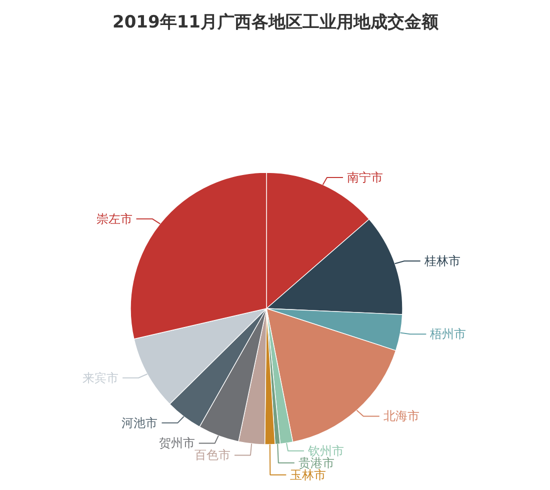 This screenshot has height=490, width=550. I want to click on slice-label: 玉林市, so click(308, 475).